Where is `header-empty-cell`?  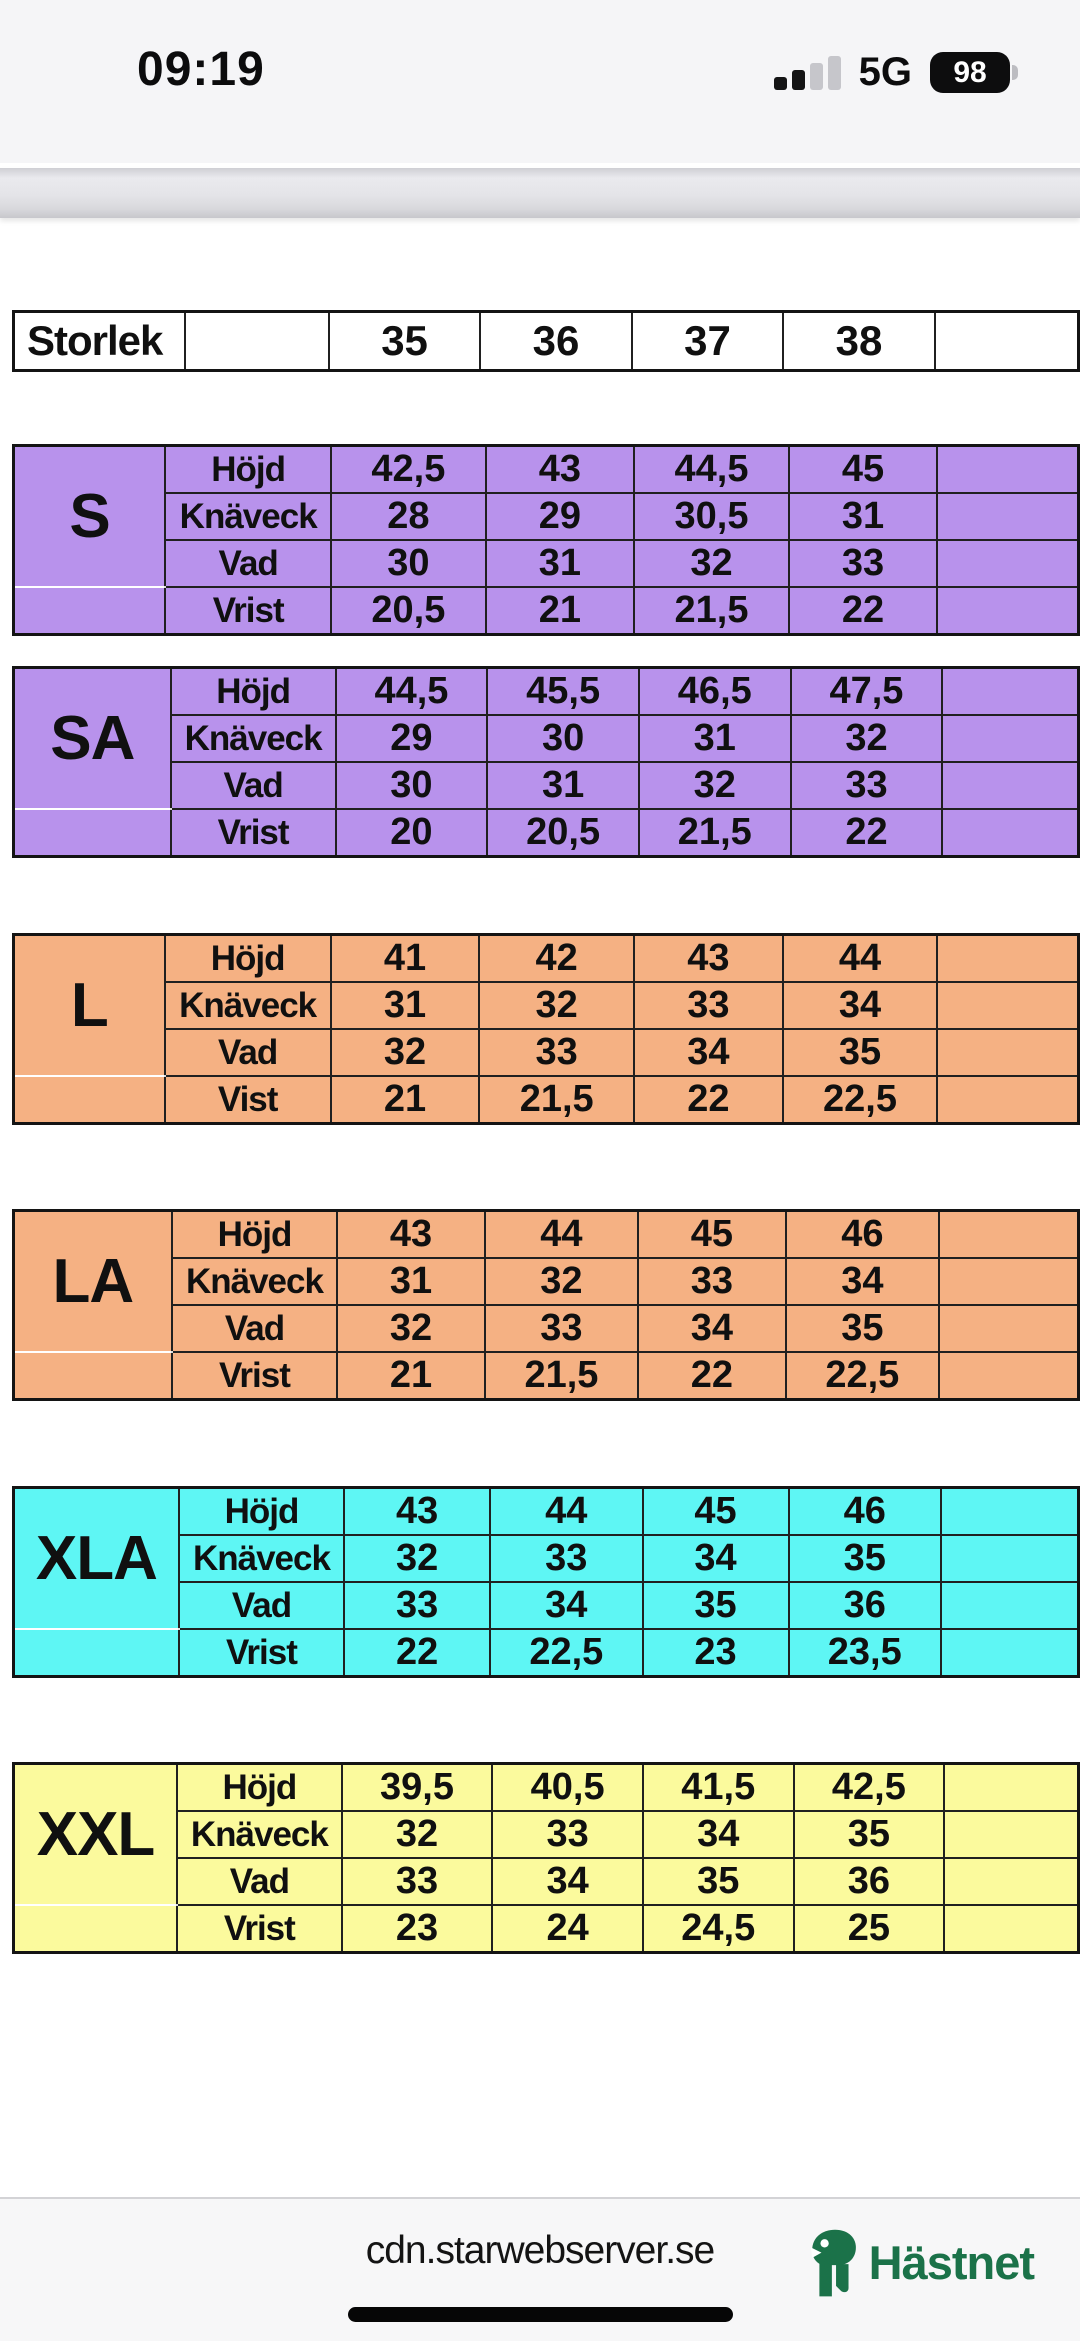 header-empty-cell is located at coordinates (257, 341).